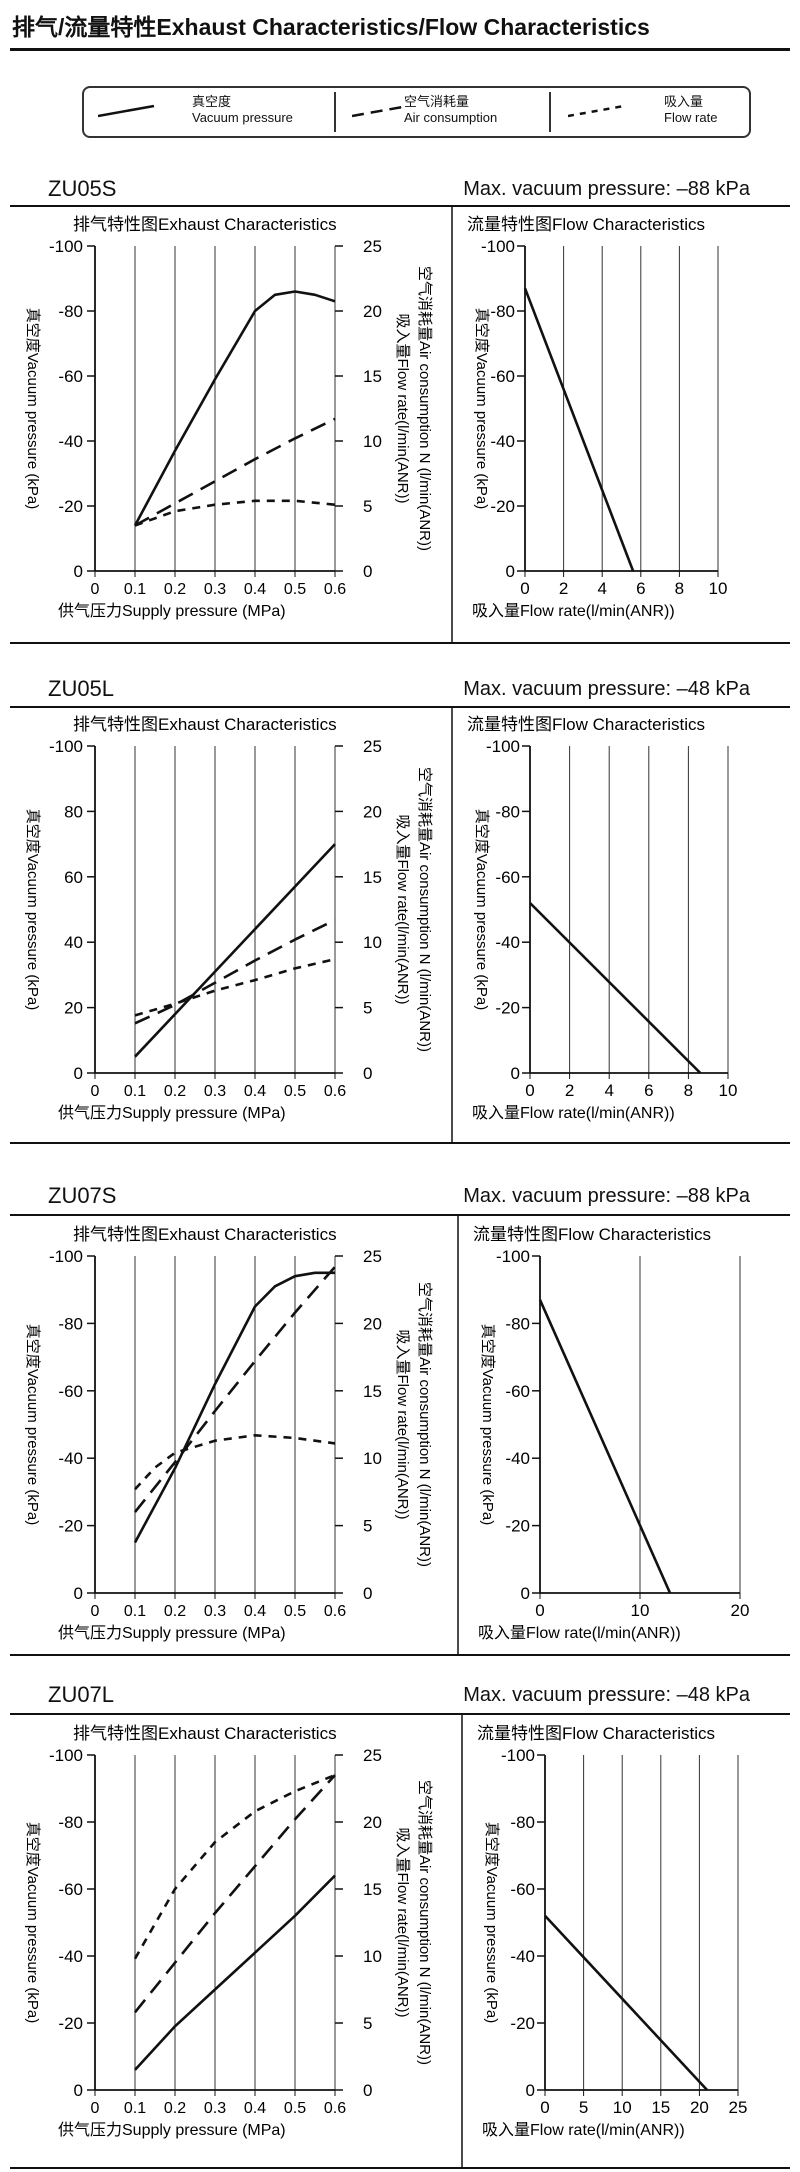  What do you see at coordinates (235, 1462) in the screenshot?
I see `exhaust-series-shortdash` at bounding box center [235, 1462].